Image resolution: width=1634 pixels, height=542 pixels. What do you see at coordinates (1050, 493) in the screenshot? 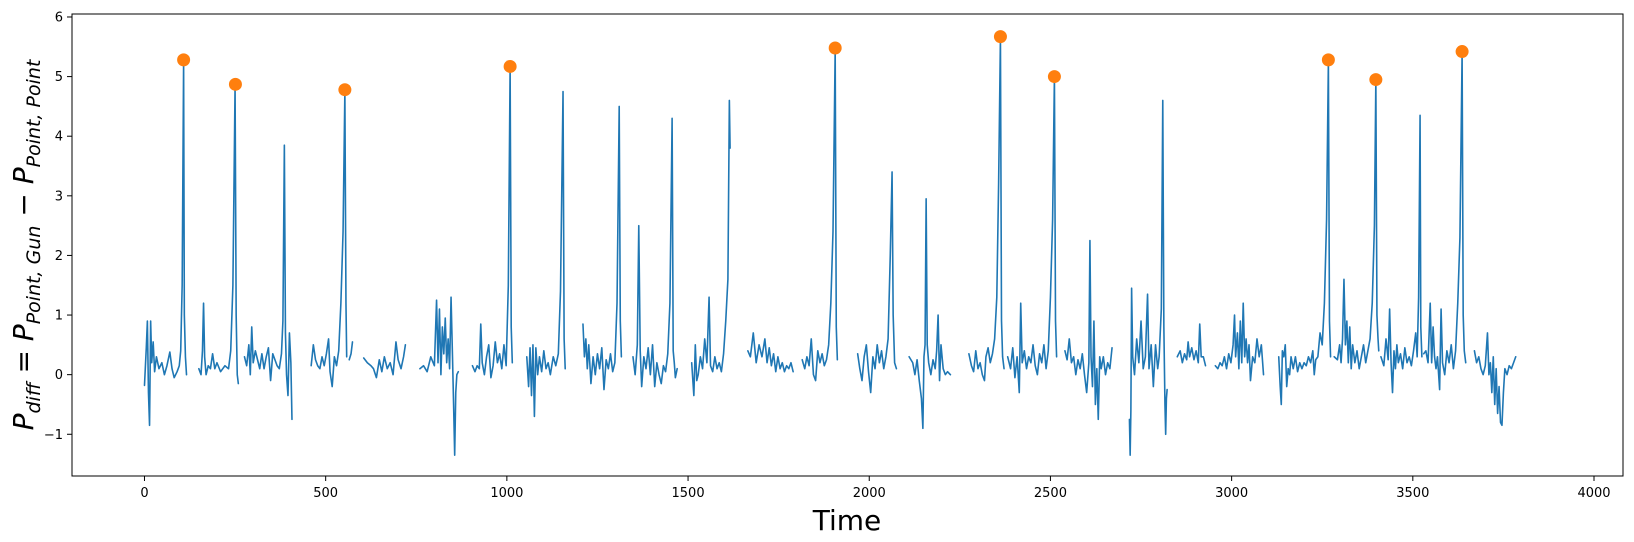
I see `x-tick-label-5: 2500` at bounding box center [1050, 493].